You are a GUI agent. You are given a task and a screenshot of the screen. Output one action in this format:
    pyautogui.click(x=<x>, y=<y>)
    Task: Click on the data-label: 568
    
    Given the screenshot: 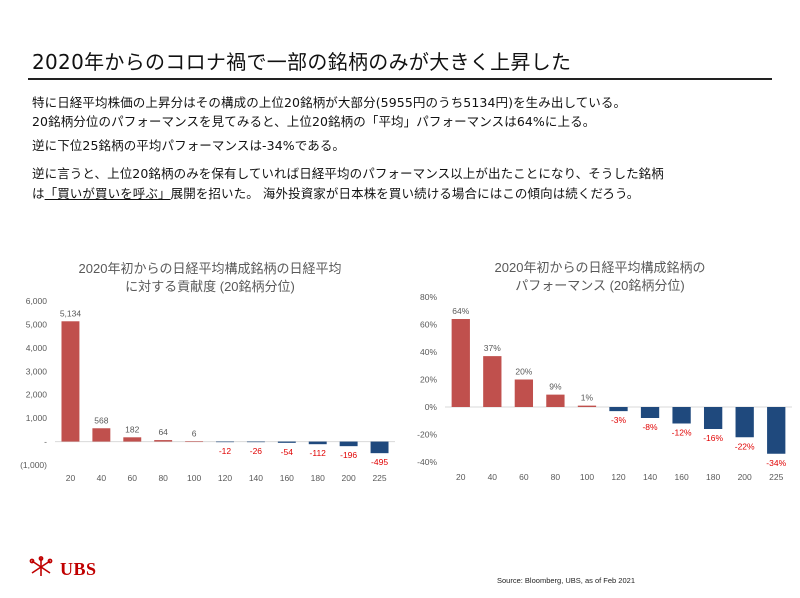 What is the action you would take?
    pyautogui.click(x=101, y=420)
    